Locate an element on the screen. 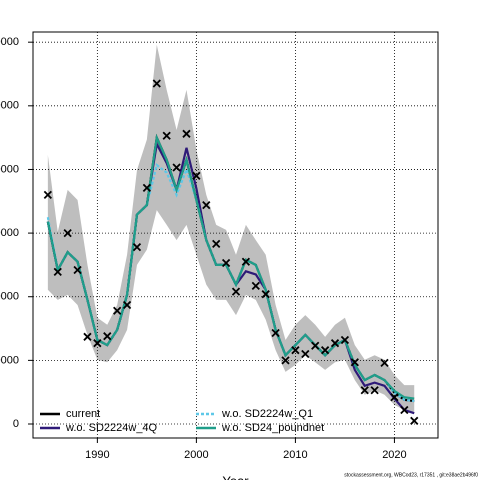  y-tick-label: 40000 is located at coordinates (9, 169).